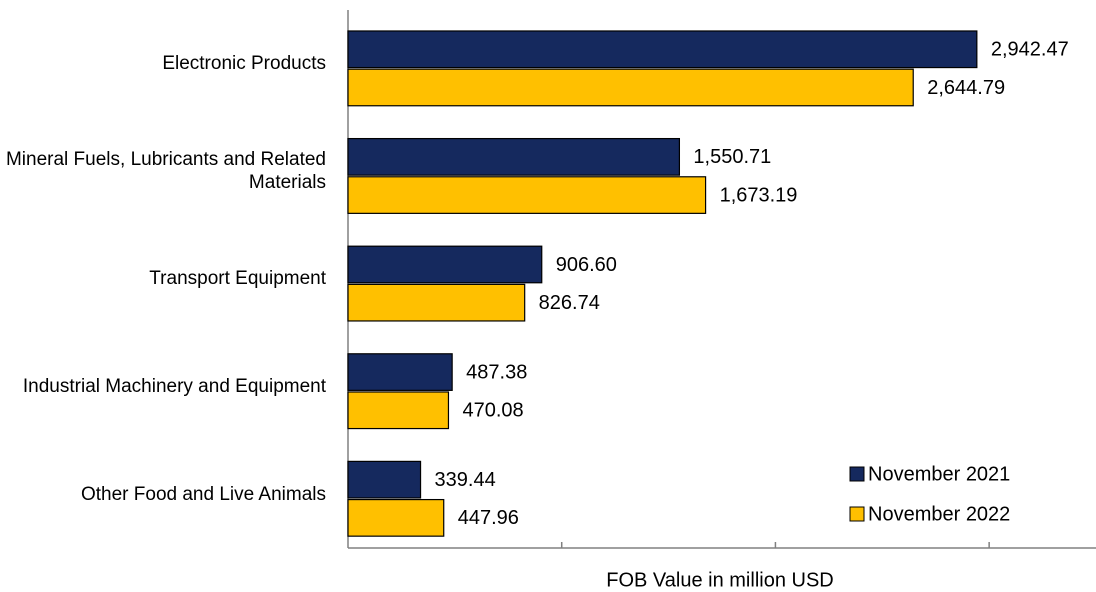  What do you see at coordinates (492, 411) in the screenshot?
I see `value-label: 470.08` at bounding box center [492, 411].